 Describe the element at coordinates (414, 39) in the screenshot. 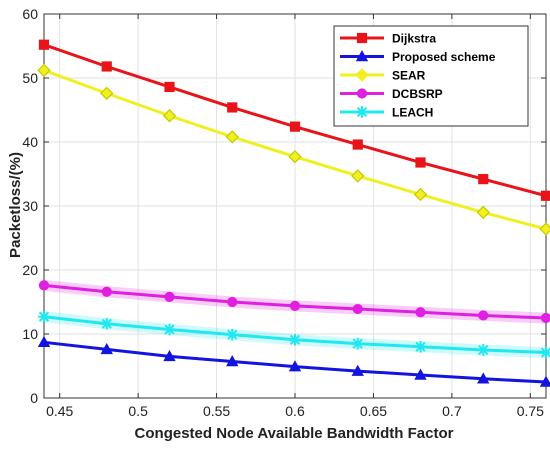

I see `legend-label: Dijkstra` at that location.